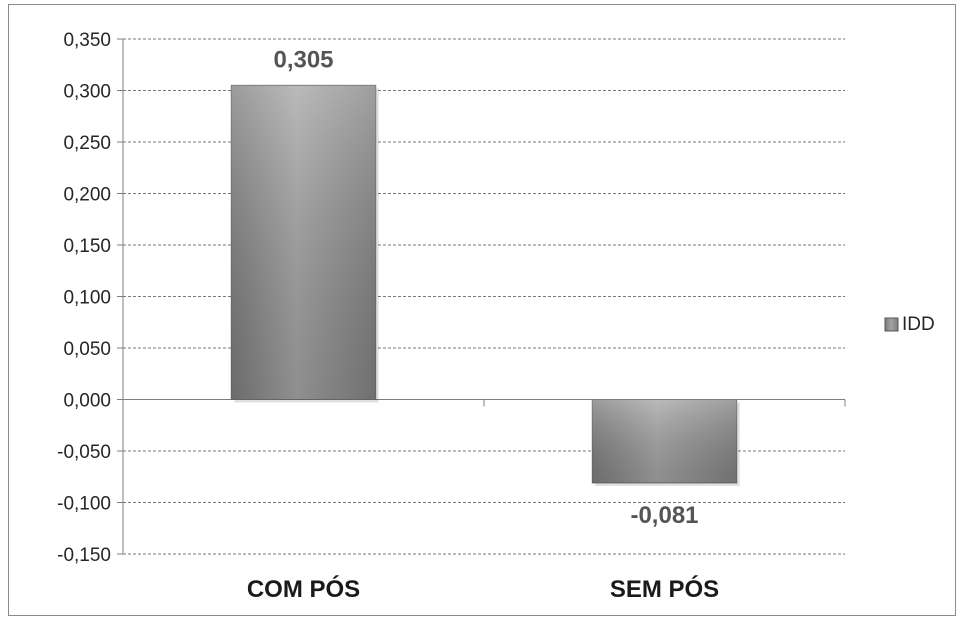 The image size is (965, 625). I want to click on y-tick-label: 0,050, so click(87, 349).